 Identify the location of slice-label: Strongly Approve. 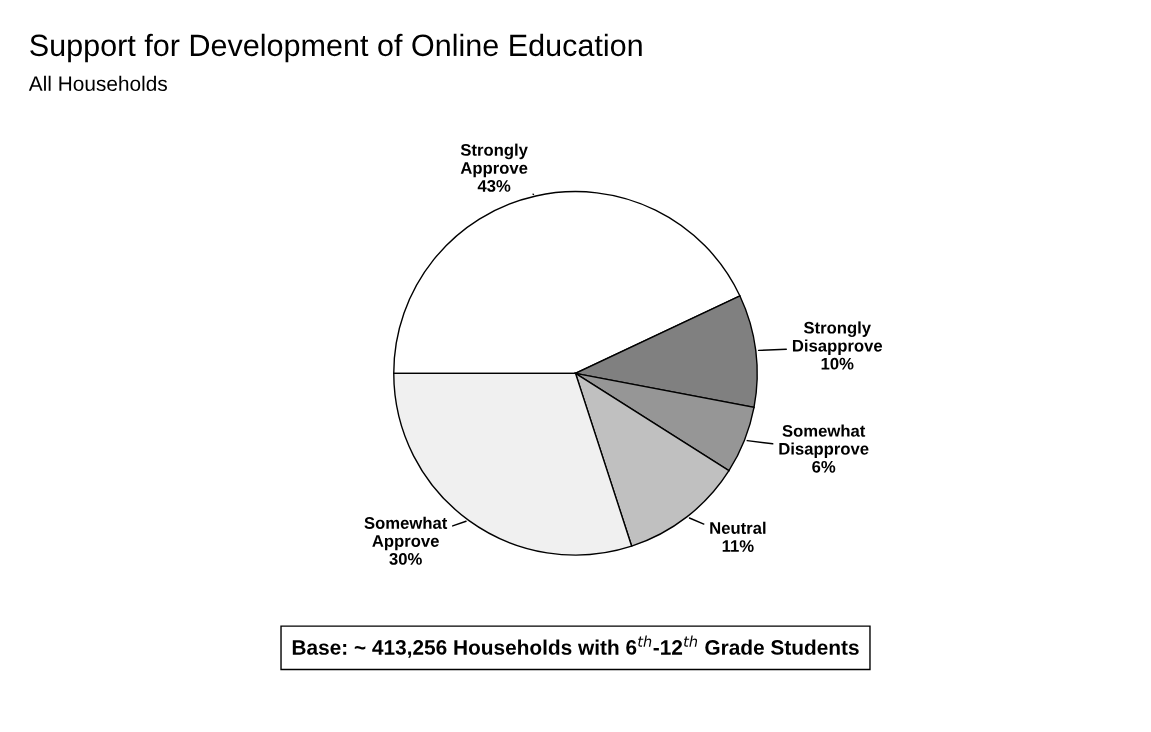
(494, 160).